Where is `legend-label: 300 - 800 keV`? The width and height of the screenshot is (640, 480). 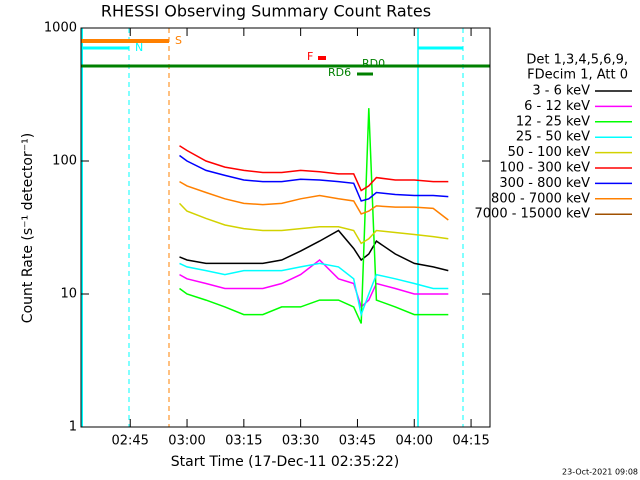 legend-label: 300 - 800 keV is located at coordinates (544, 183).